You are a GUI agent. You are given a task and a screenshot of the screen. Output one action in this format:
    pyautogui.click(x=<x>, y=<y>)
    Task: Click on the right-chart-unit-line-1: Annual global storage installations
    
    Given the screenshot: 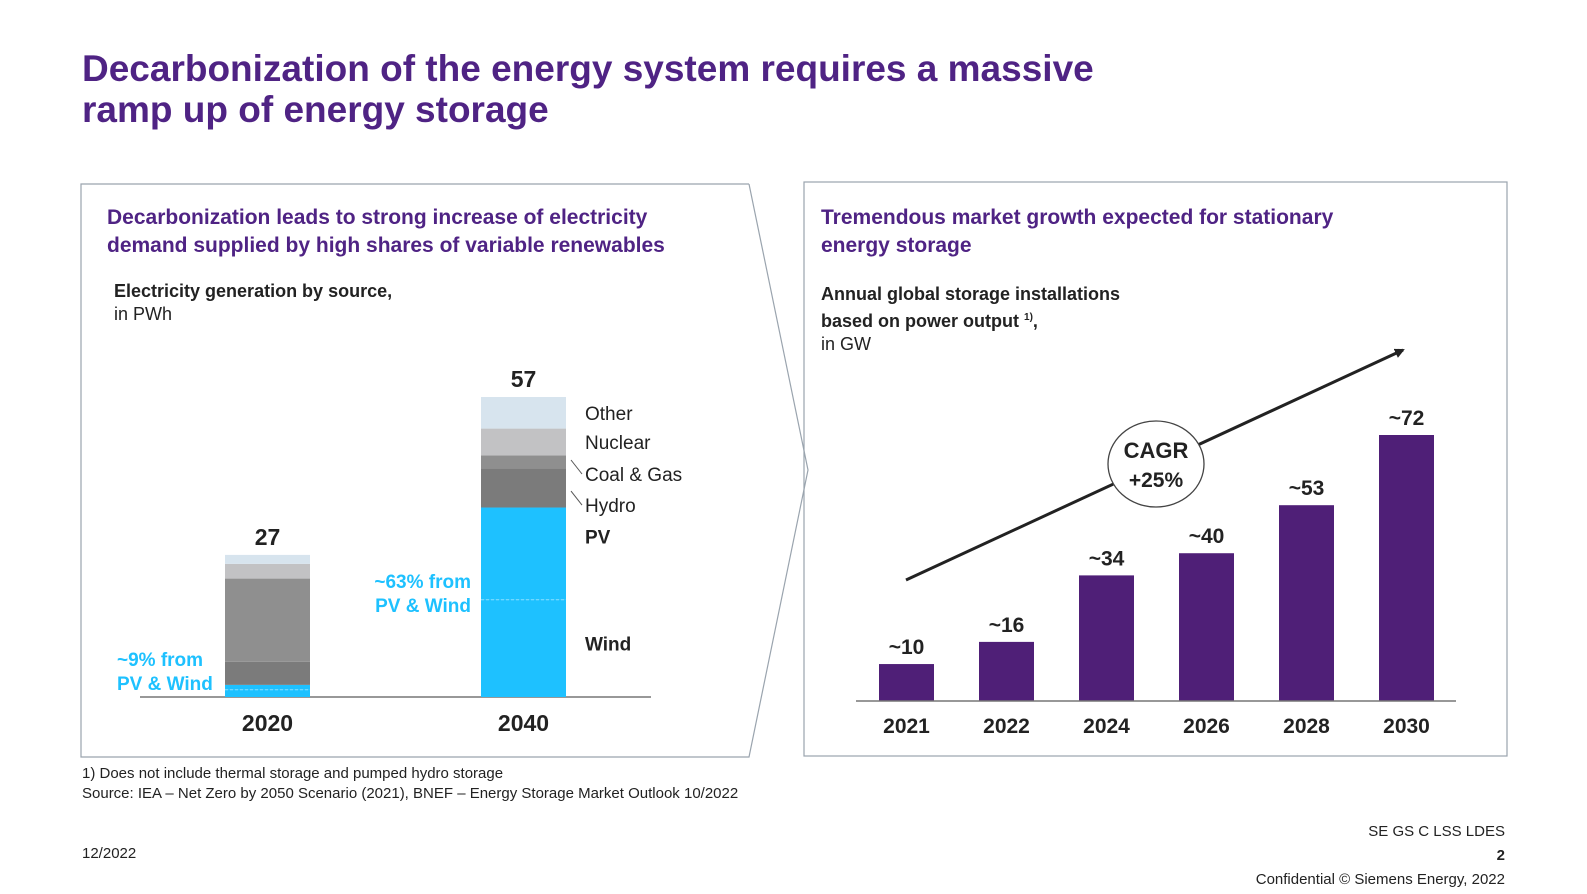 What is the action you would take?
    pyautogui.click(x=971, y=294)
    